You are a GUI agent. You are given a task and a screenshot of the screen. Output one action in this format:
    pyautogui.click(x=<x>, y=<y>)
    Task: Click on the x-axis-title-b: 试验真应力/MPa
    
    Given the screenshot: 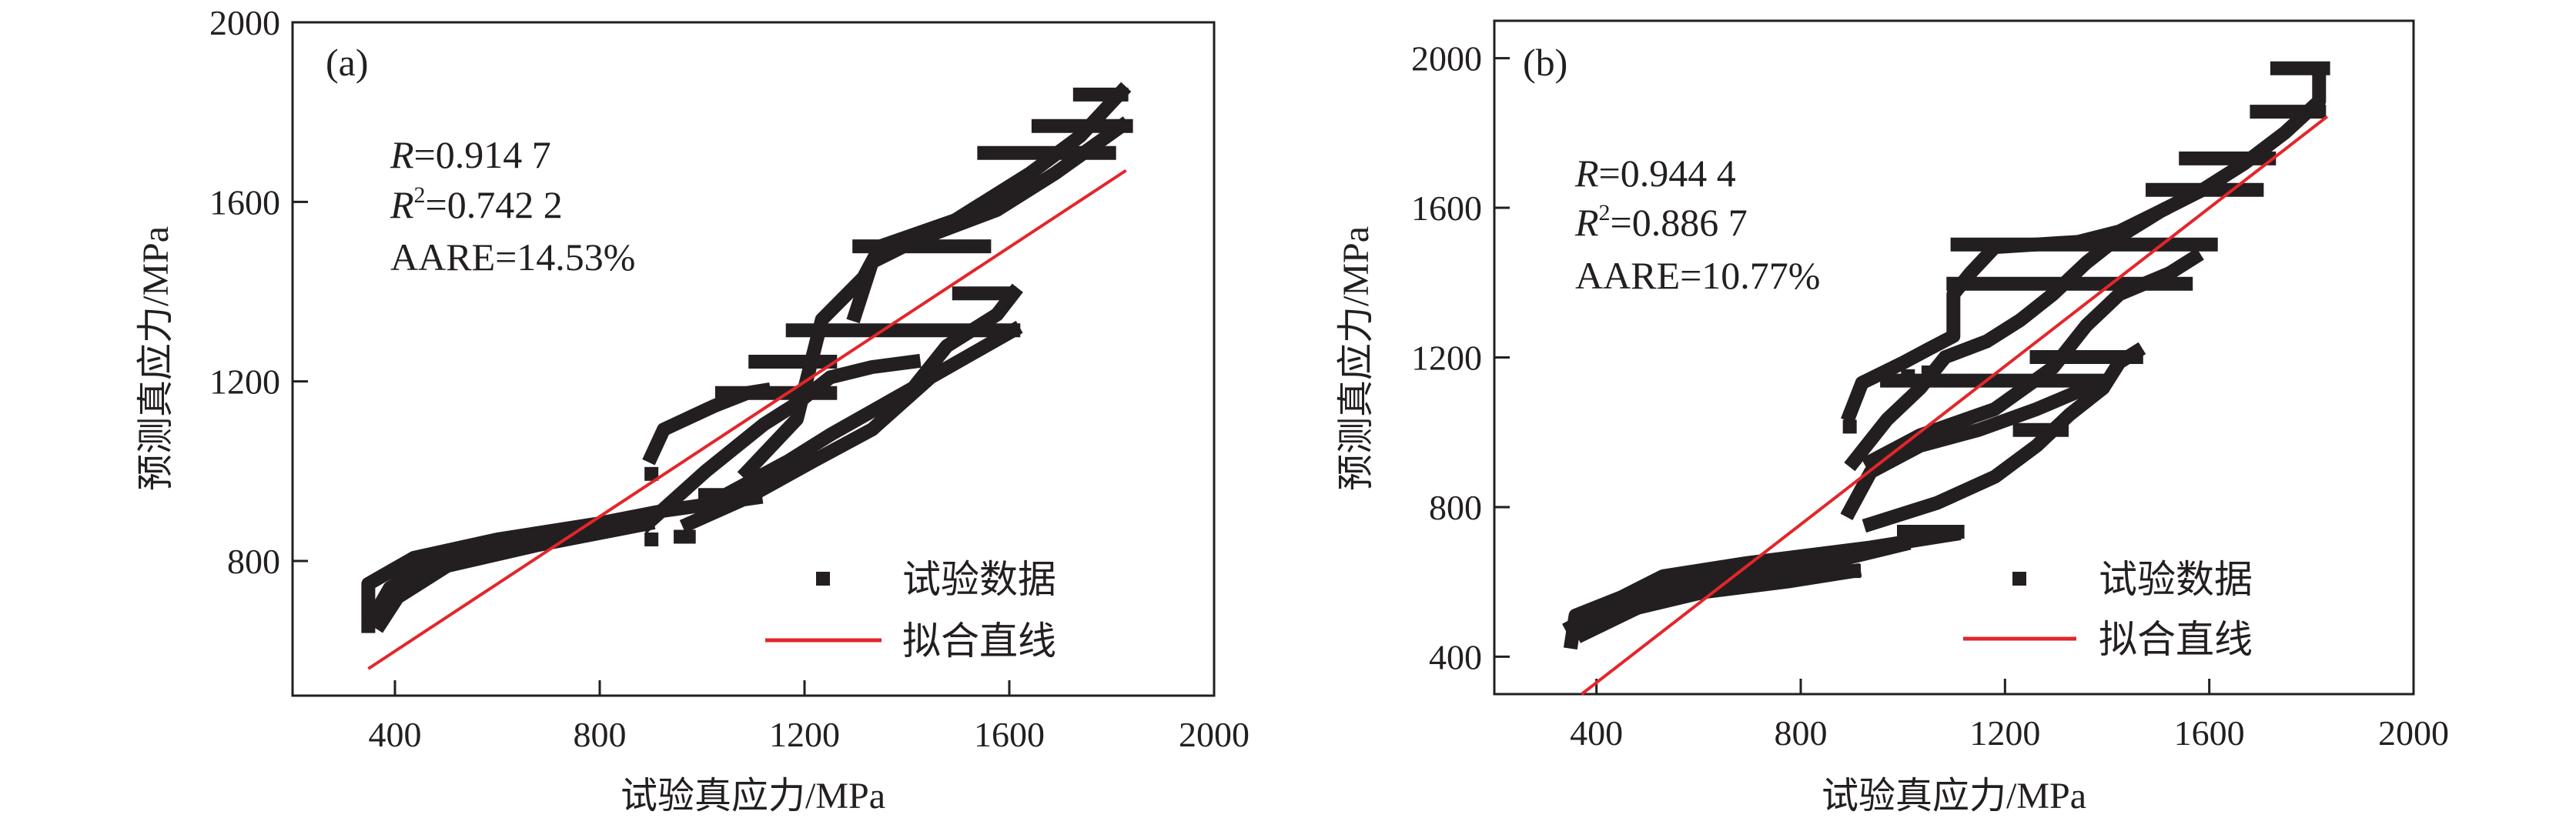 What is the action you would take?
    pyautogui.click(x=1954, y=796)
    